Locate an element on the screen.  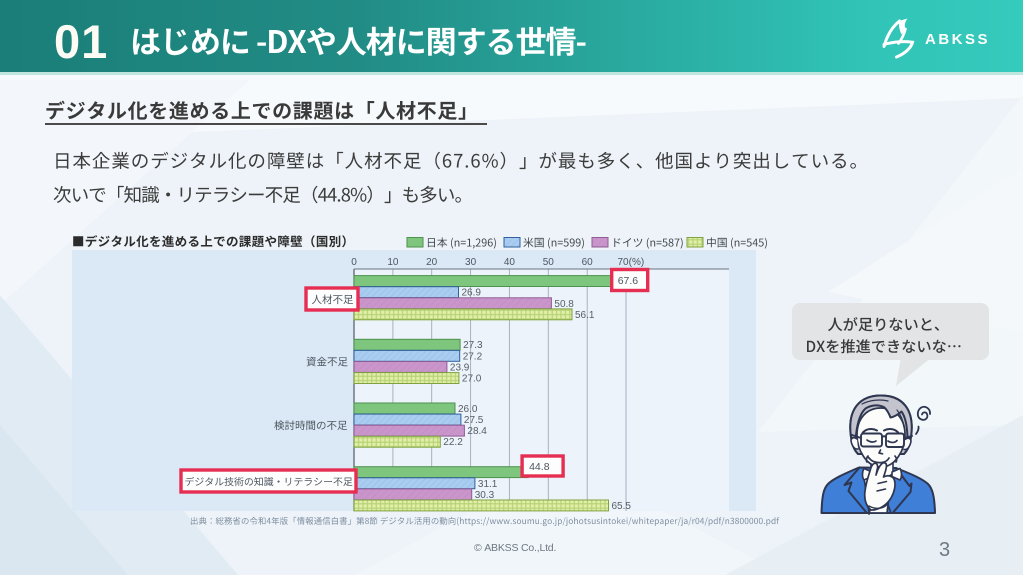
svg-text: 50 is located at coordinates (549, 262).